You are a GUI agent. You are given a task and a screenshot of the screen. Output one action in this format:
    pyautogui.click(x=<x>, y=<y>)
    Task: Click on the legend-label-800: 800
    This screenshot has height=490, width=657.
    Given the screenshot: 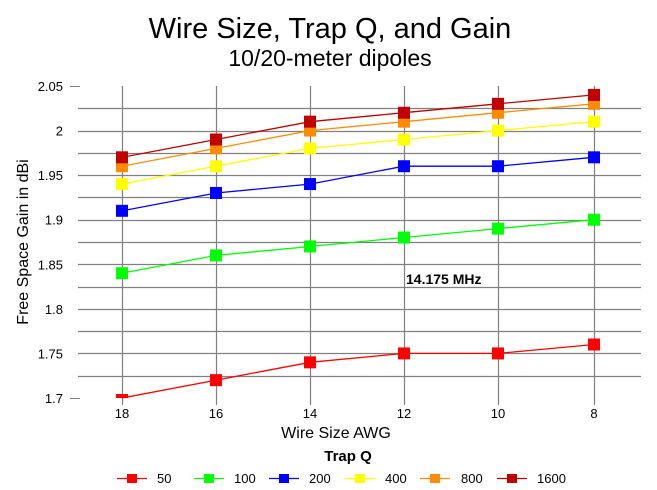 What is the action you would take?
    pyautogui.click(x=472, y=478)
    